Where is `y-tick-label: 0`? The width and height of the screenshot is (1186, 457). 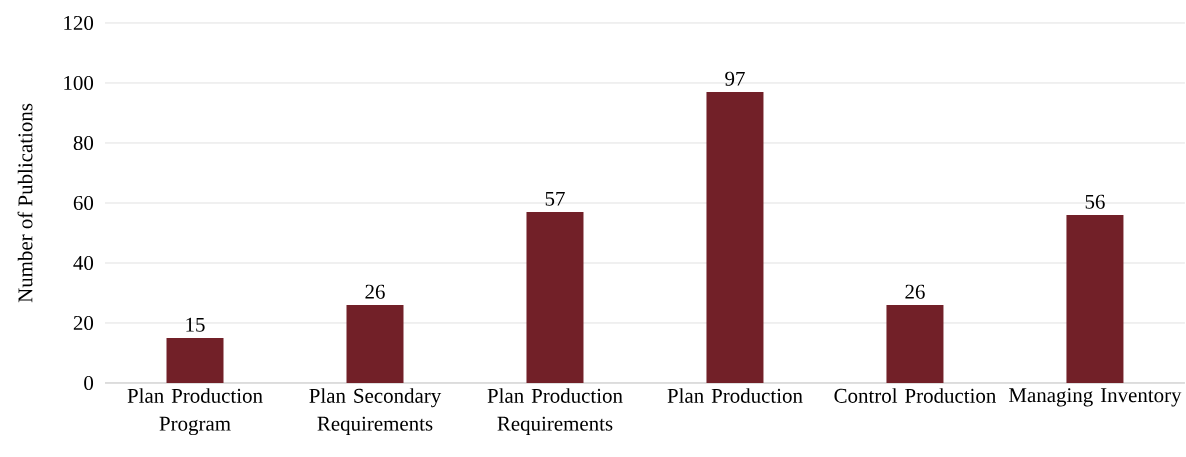 y-tick-label: 0 is located at coordinates (89, 383).